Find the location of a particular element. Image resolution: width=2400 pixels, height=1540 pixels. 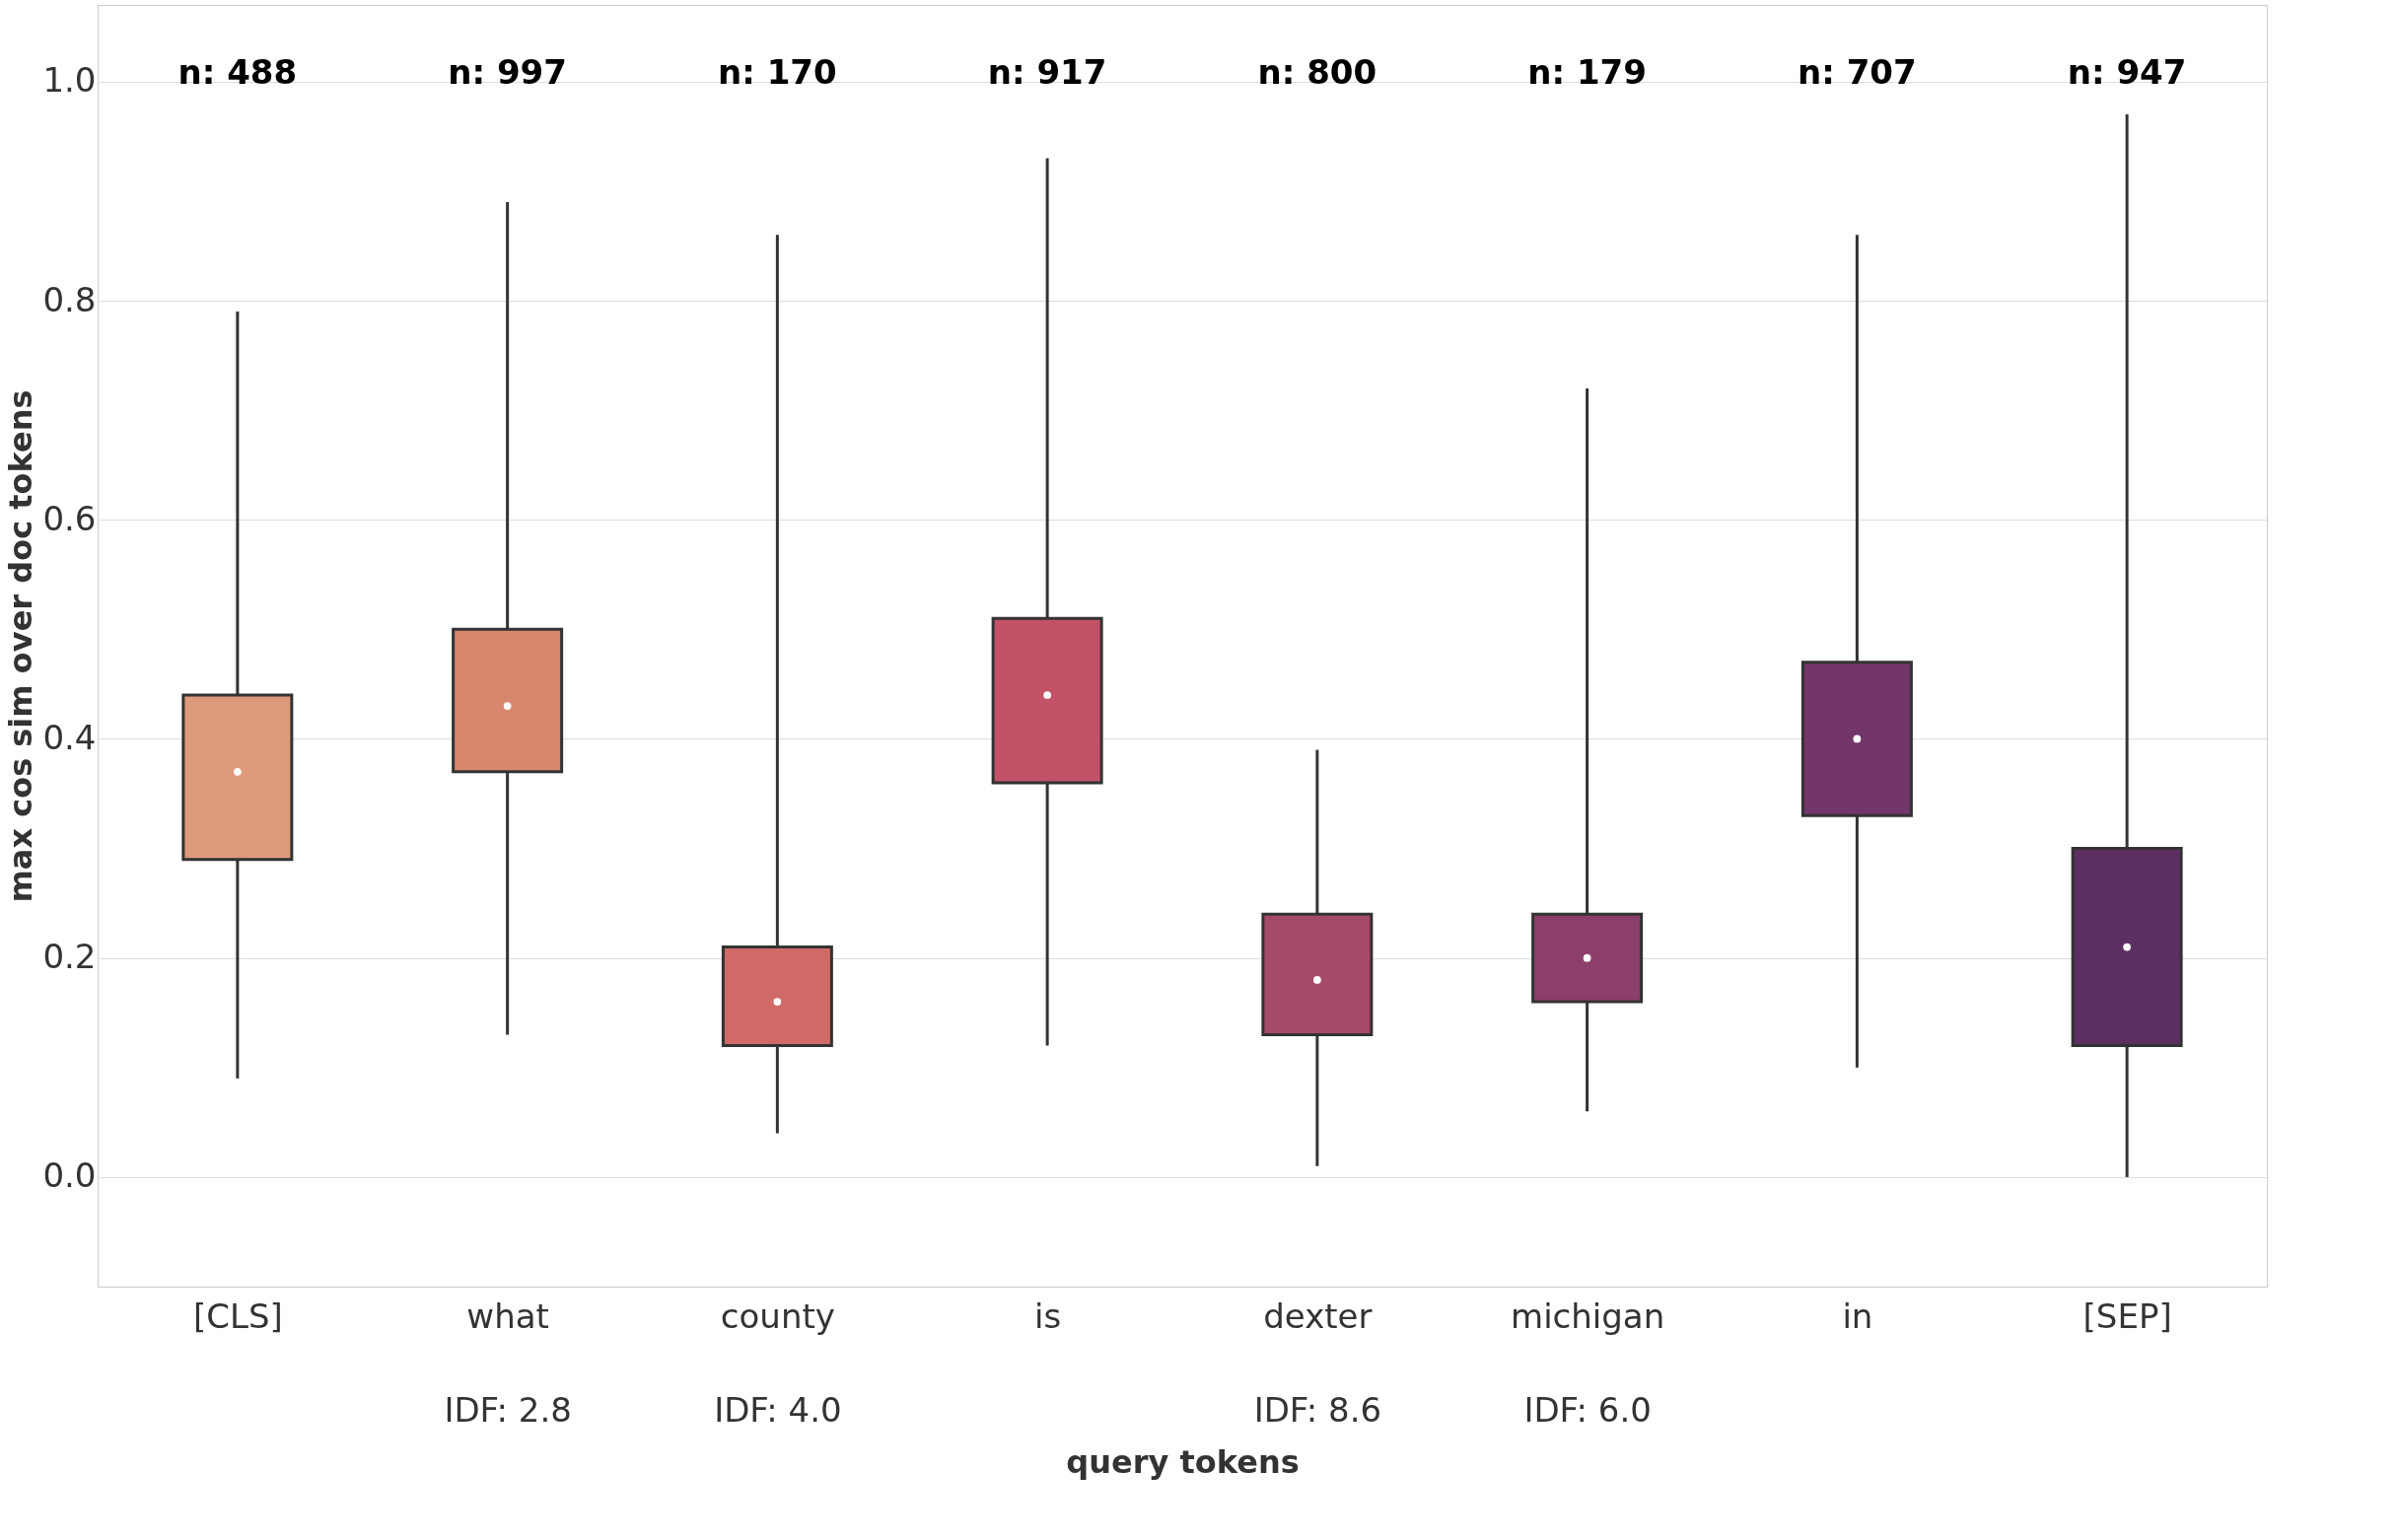

annotation: n: 997 is located at coordinates (507, 72).